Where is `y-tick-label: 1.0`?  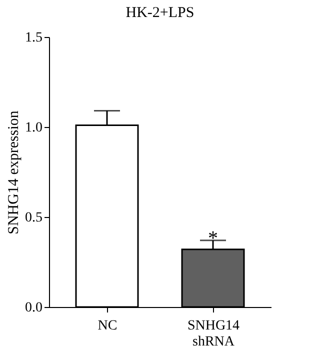 y-tick-label: 1.0 is located at coordinates (33, 128).